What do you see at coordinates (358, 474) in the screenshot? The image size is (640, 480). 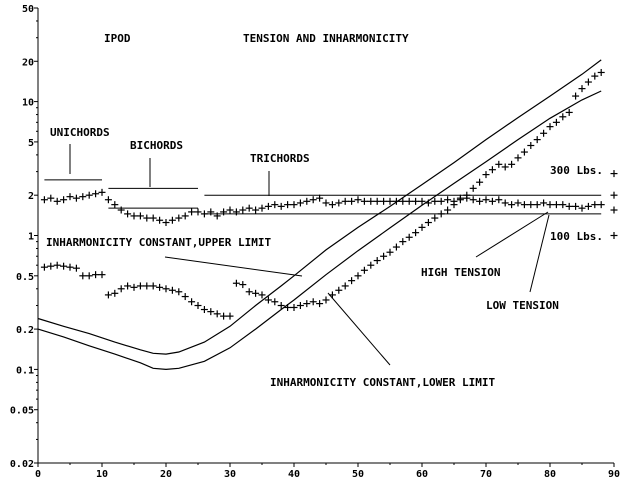 I see `x-tick-label: 50` at bounding box center [358, 474].